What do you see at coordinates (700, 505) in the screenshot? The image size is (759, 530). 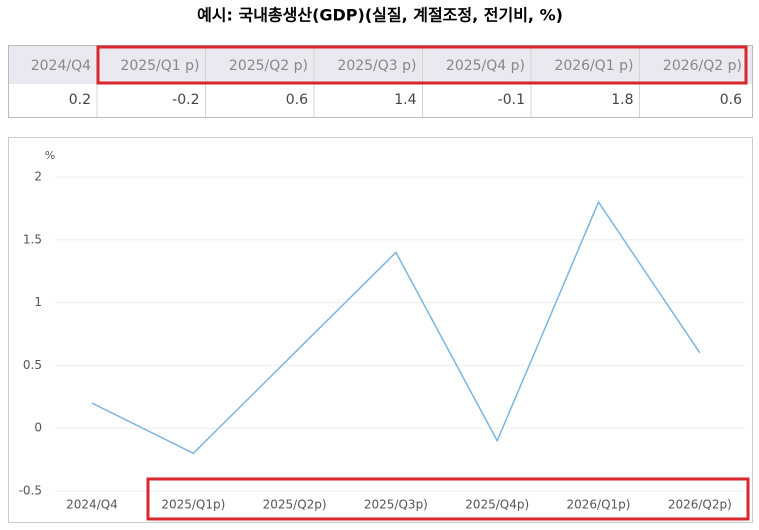 I see `x-tick-label: 2026/Q2p)` at bounding box center [700, 505].